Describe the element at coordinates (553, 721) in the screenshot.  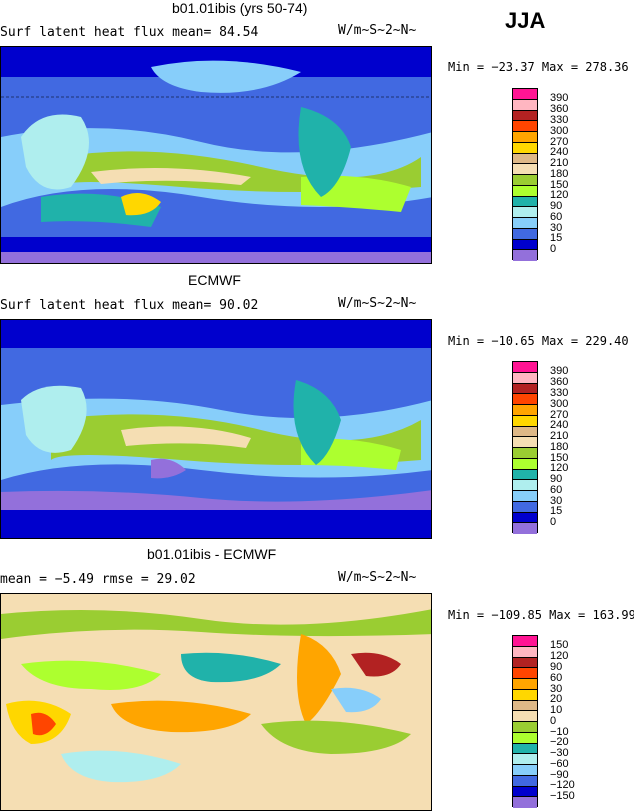
I see `panel-3-colorbar-label: 0` at that location.